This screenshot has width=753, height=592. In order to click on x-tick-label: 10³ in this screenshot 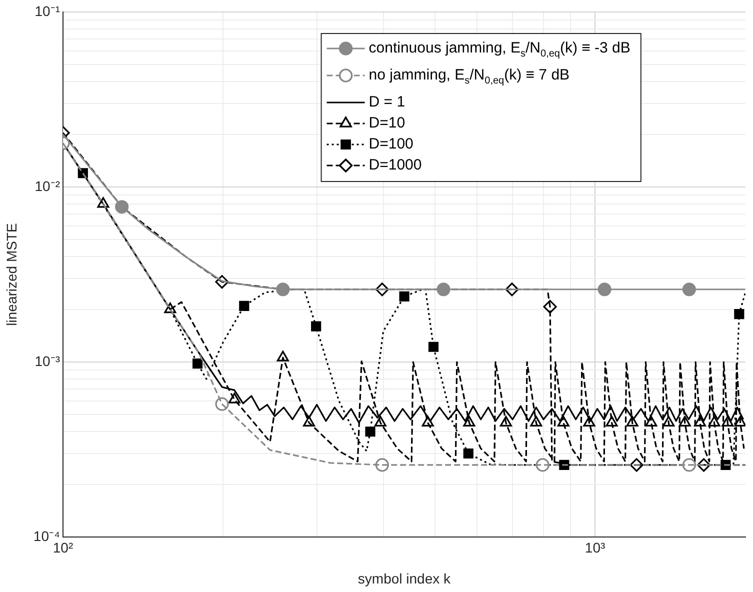, I will do `click(595, 547)`.